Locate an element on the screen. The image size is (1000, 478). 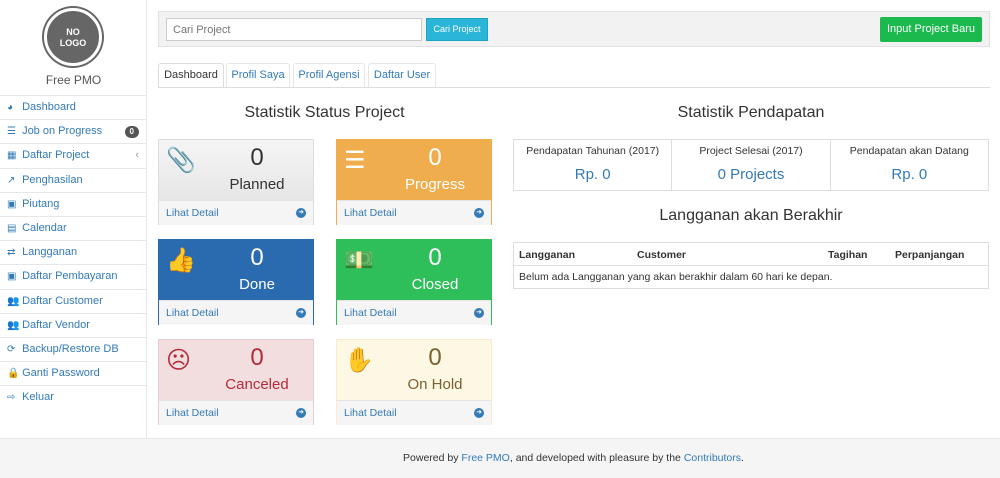
sidebar-item-label: Backup/Restore DB is located at coordinates (70, 348).